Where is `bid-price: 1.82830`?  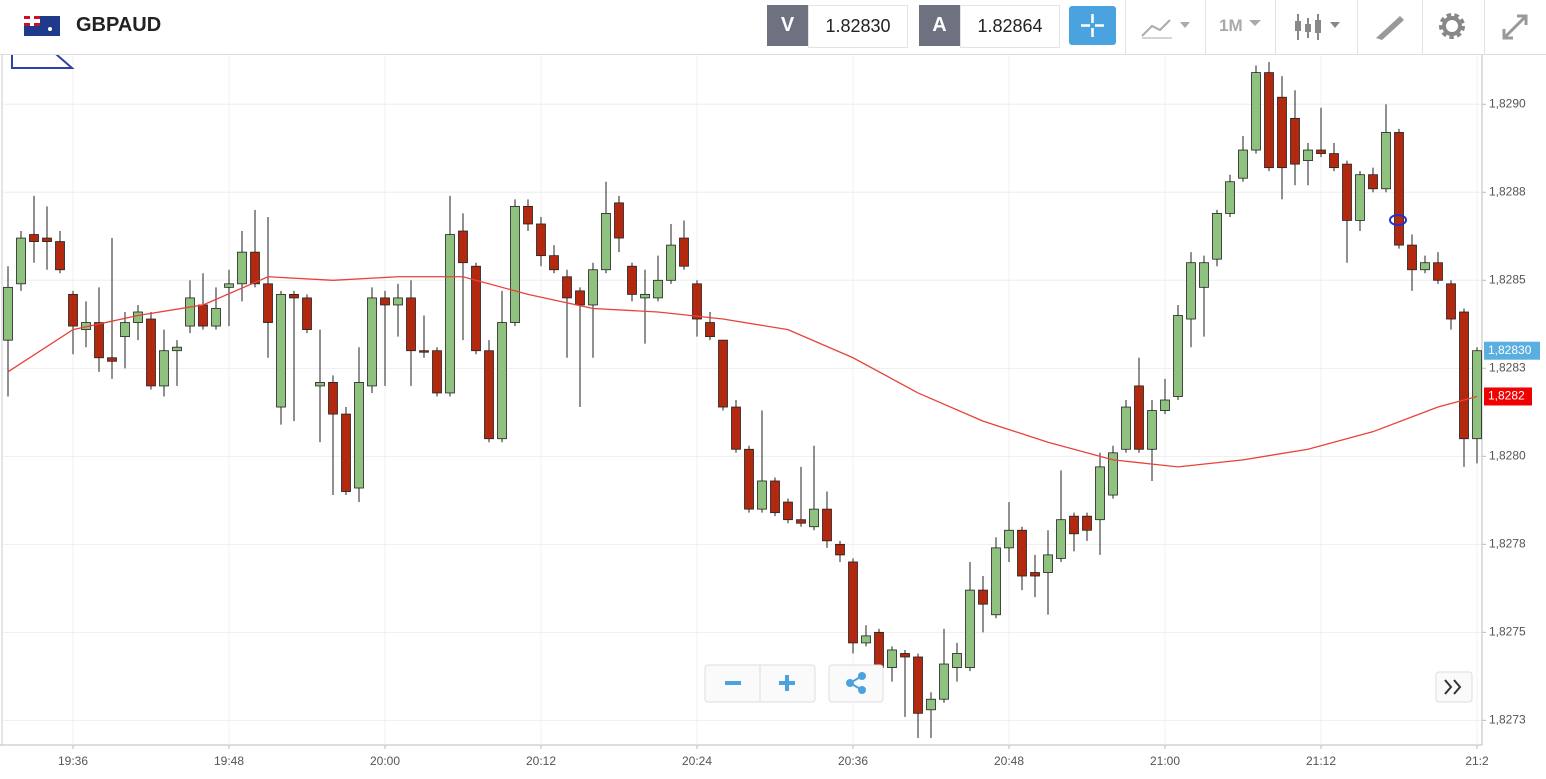
bid-price: 1.82830 is located at coordinates (858, 26).